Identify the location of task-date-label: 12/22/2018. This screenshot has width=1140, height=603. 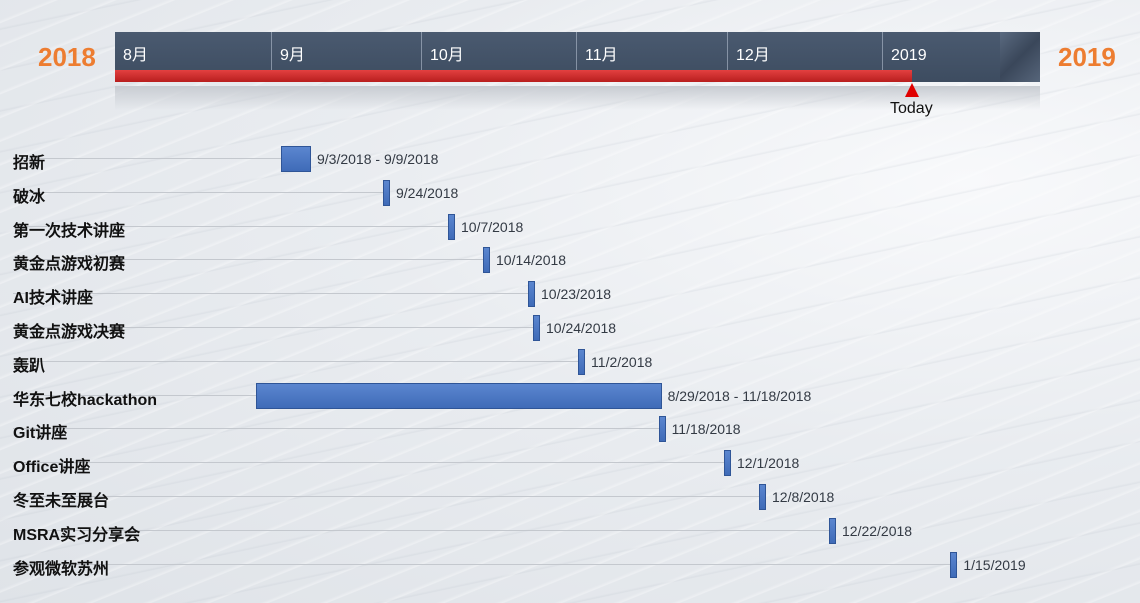
(877, 530).